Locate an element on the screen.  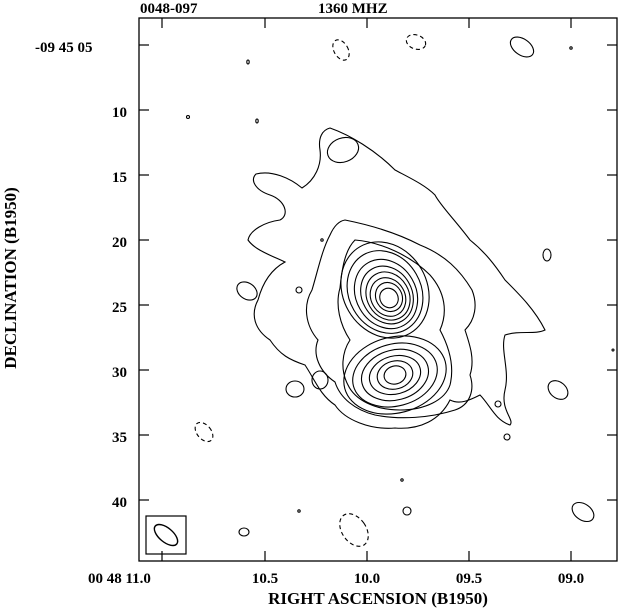
x-tick-label: 00 48 11.0 is located at coordinates (119, 579).